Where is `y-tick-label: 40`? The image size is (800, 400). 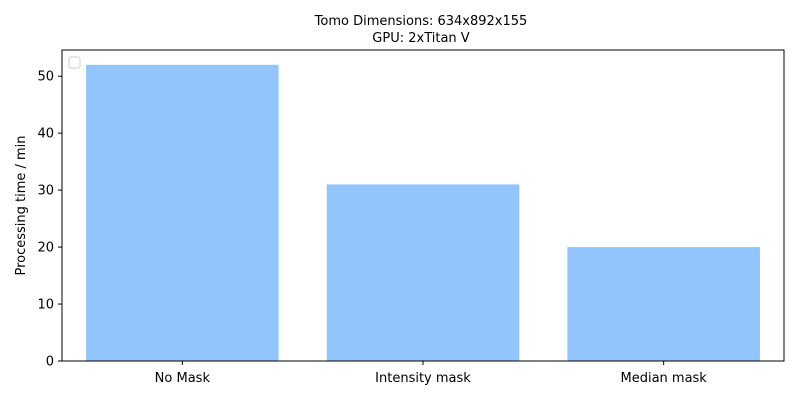
y-tick-label: 40 is located at coordinates (45, 134).